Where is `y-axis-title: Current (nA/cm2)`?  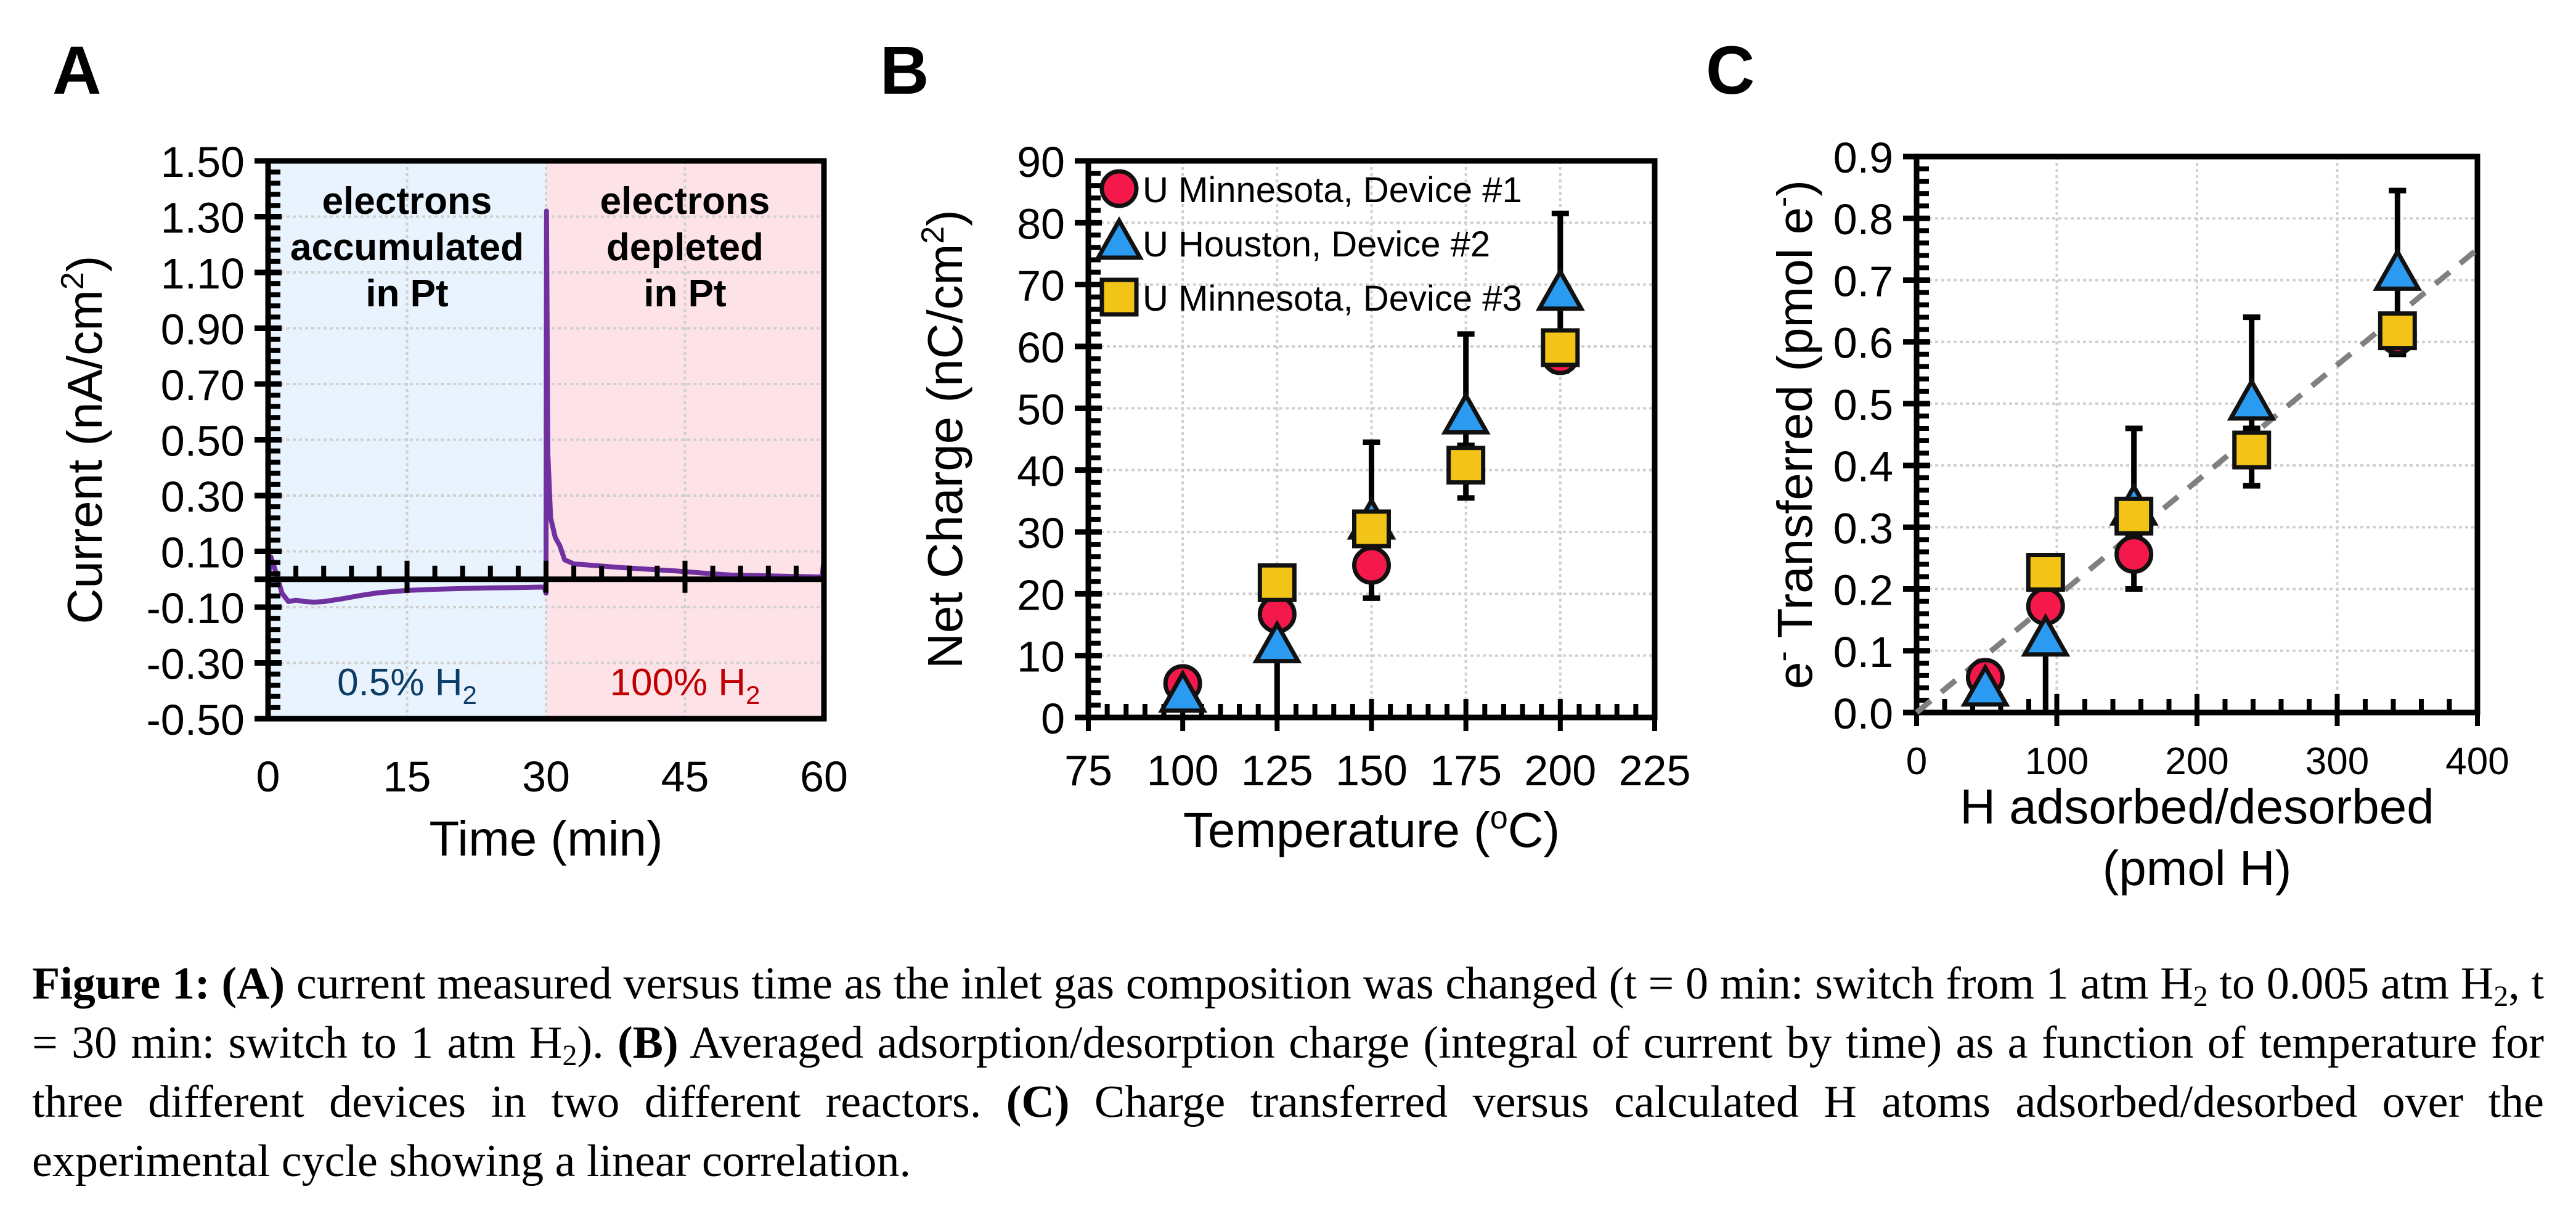 y-axis-title: Current (nA/cm2) is located at coordinates (83, 440).